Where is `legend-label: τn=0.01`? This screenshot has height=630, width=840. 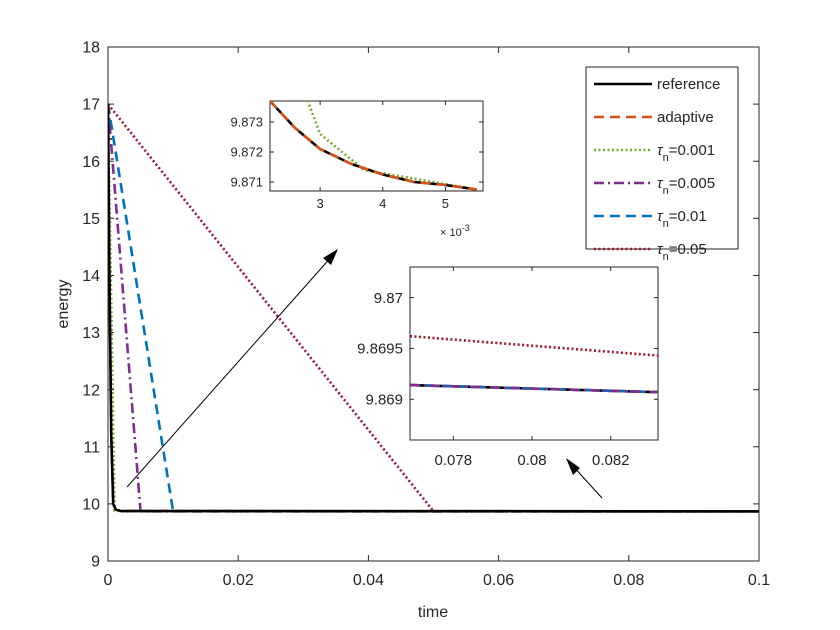
legend-label: τn=0.01 is located at coordinates (682, 219).